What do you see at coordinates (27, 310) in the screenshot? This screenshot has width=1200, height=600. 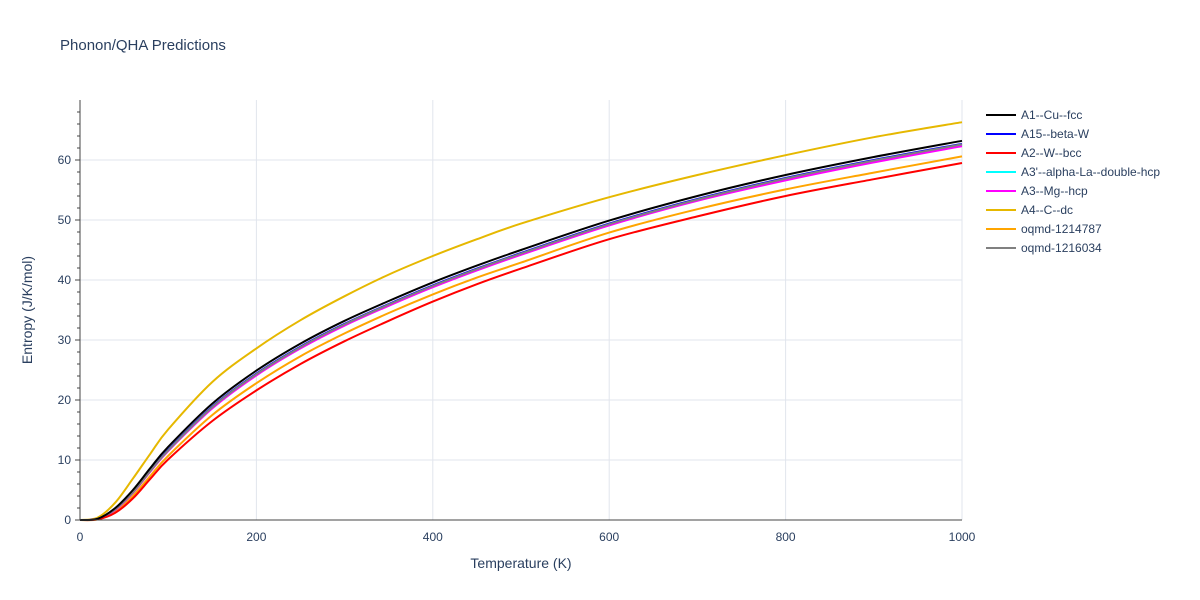 I see `y-axis-title: Entropy (J/K/mol)` at bounding box center [27, 310].